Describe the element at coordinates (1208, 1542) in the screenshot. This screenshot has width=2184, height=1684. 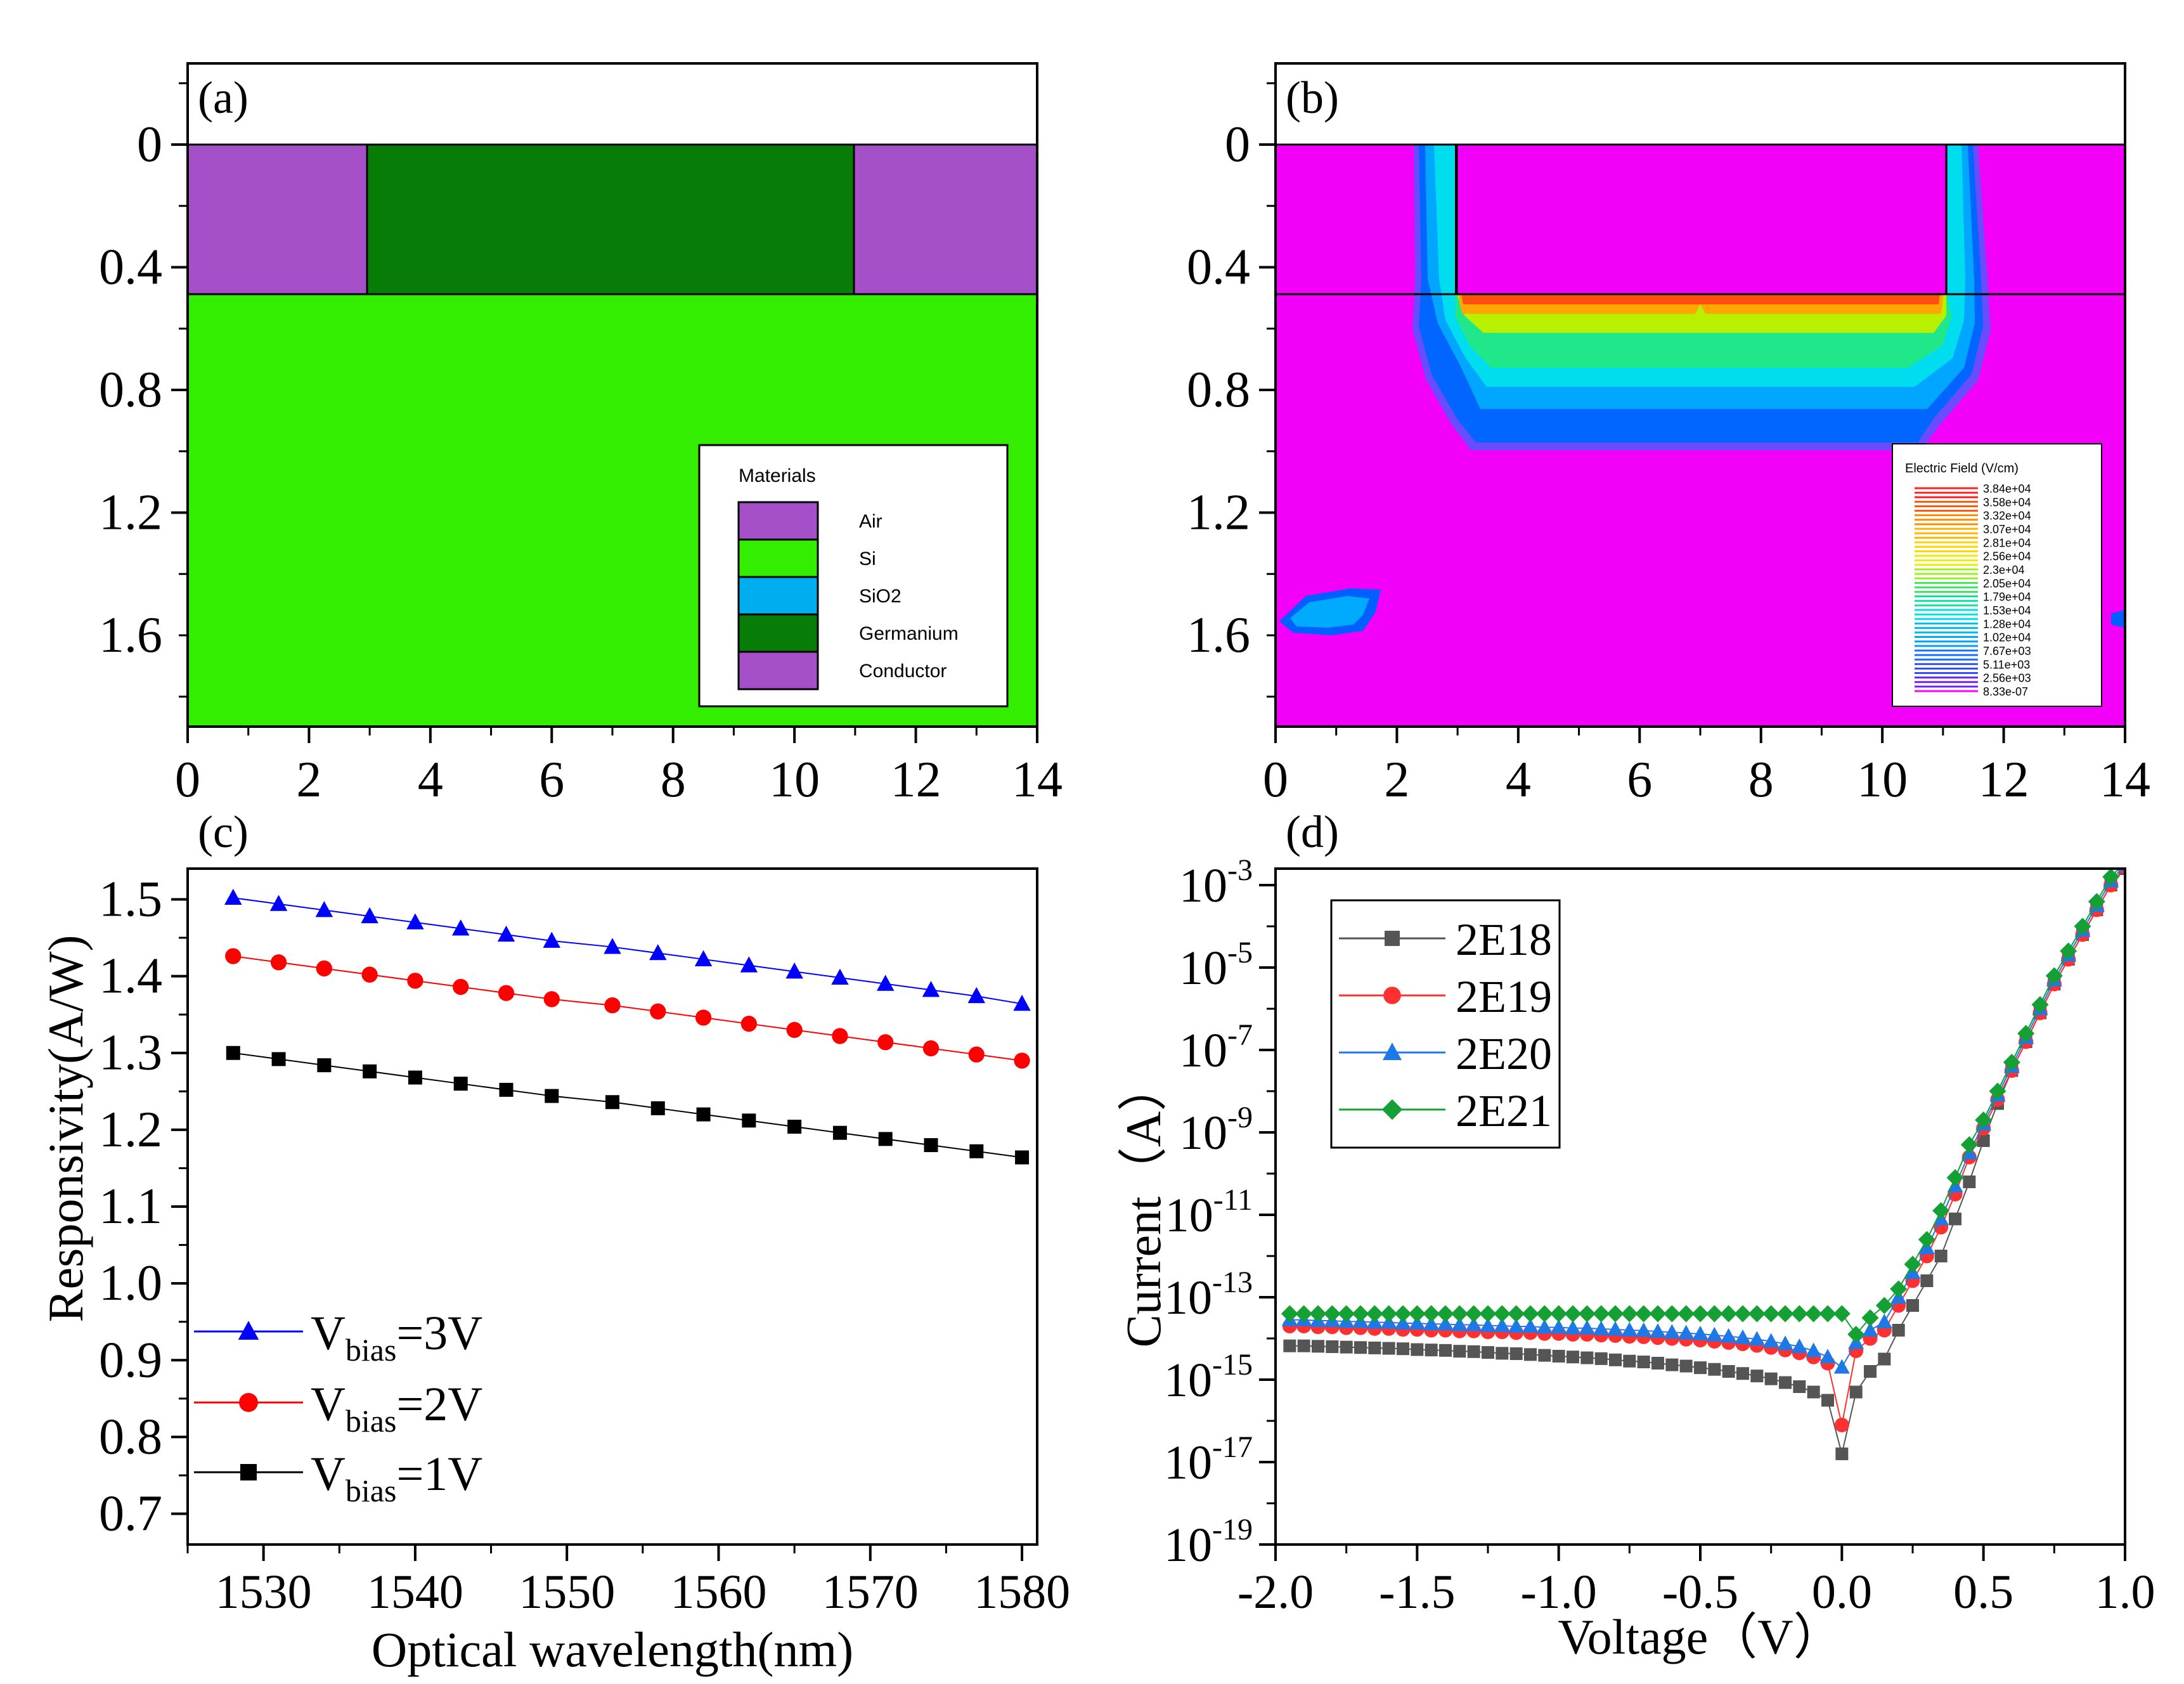
I see `y-tick-label: 10-19` at that location.